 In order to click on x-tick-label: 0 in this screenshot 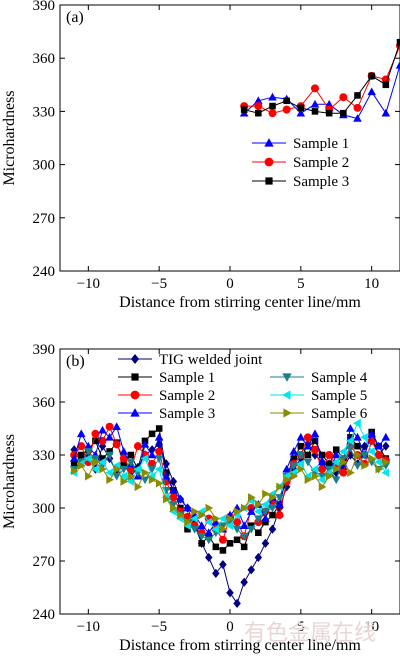, I will do `click(230, 284)`.